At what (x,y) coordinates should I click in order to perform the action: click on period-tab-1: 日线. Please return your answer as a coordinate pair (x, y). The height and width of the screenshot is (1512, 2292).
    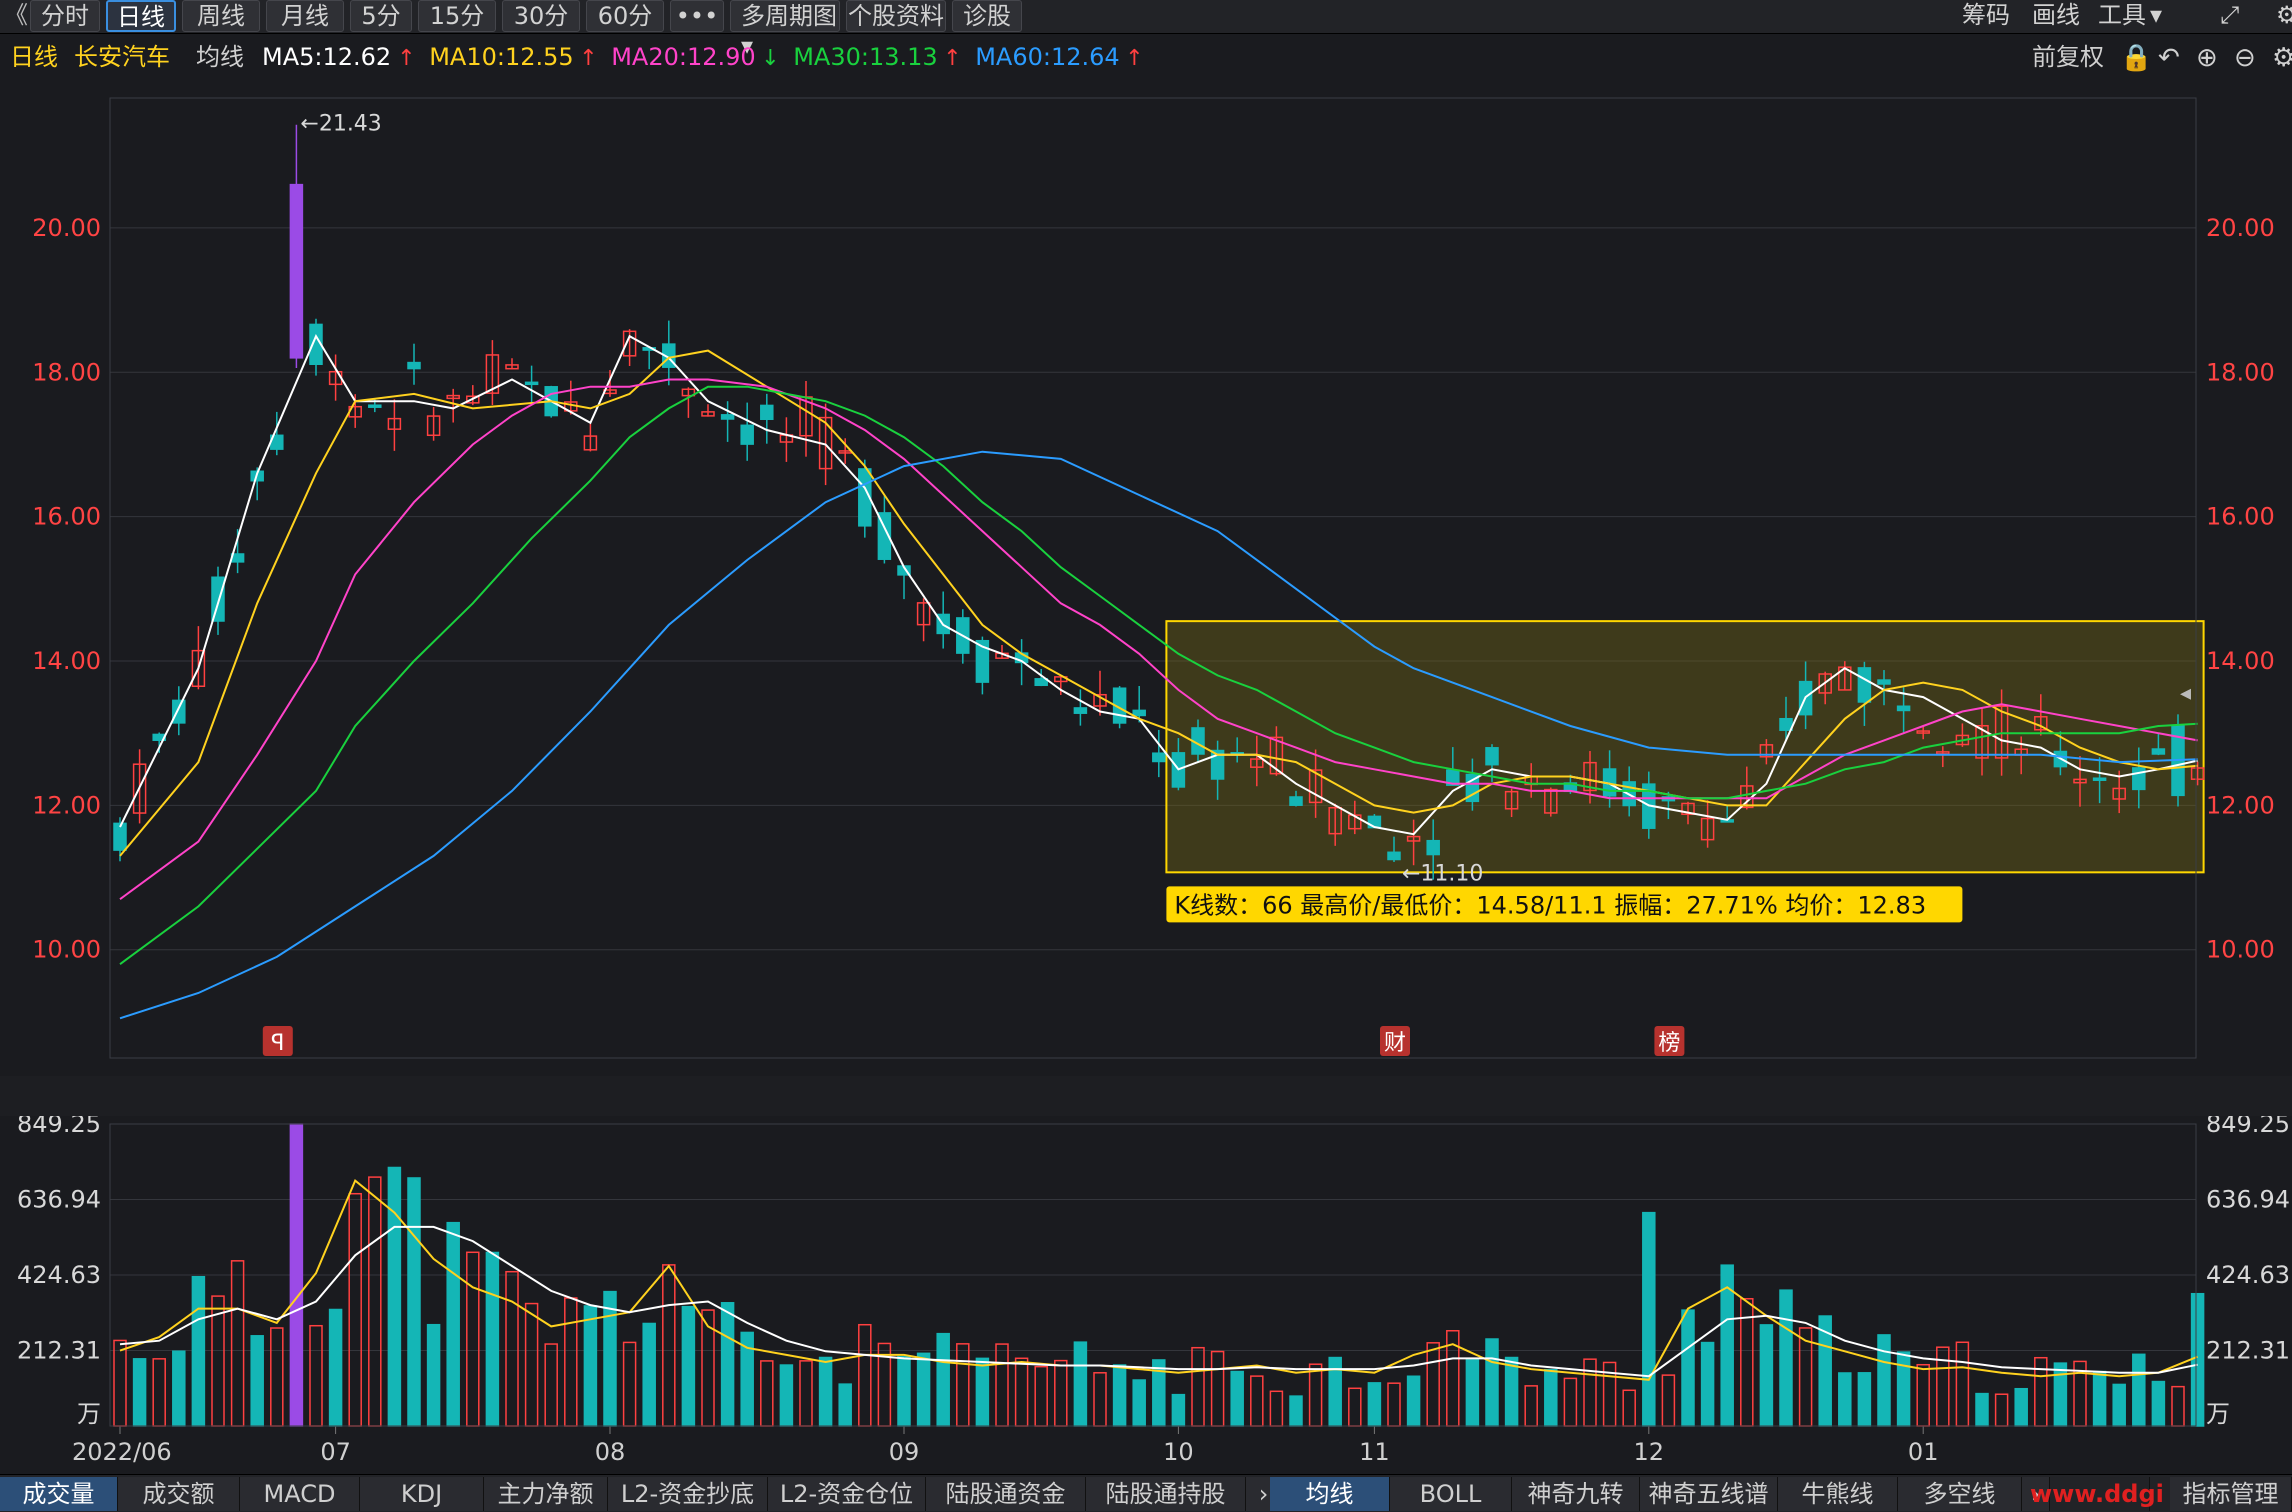
    Looking at the image, I should click on (141, 16).